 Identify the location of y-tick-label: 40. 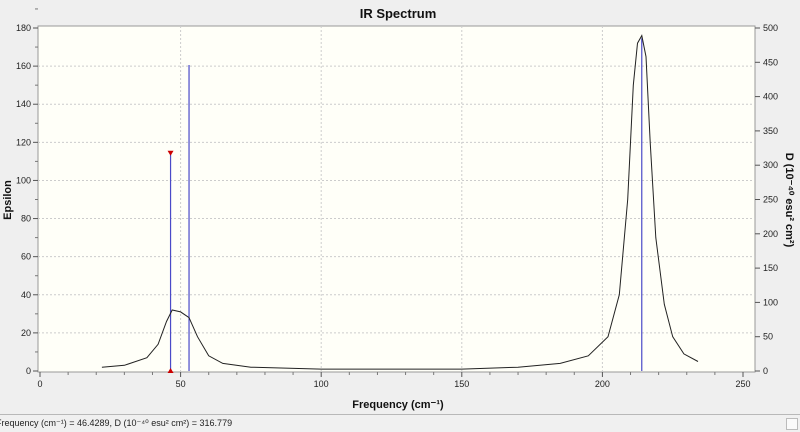
(26, 295).